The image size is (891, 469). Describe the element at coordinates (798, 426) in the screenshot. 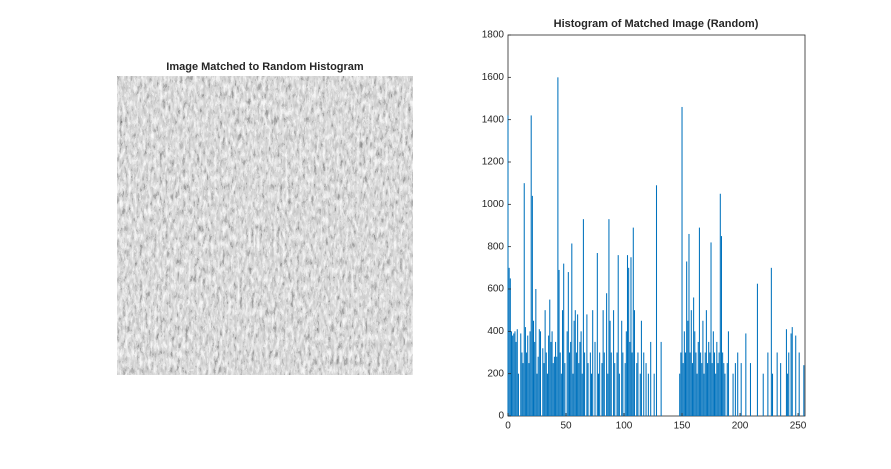

I see `x-tick-label: 250` at that location.